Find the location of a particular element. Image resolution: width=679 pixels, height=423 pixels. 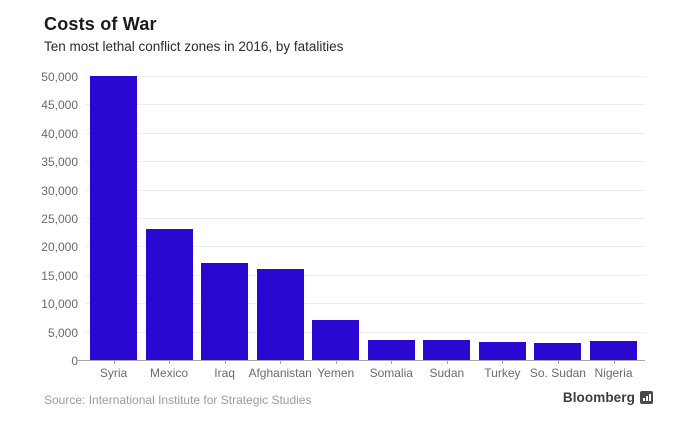

bar-afghanistan is located at coordinates (280, 314).